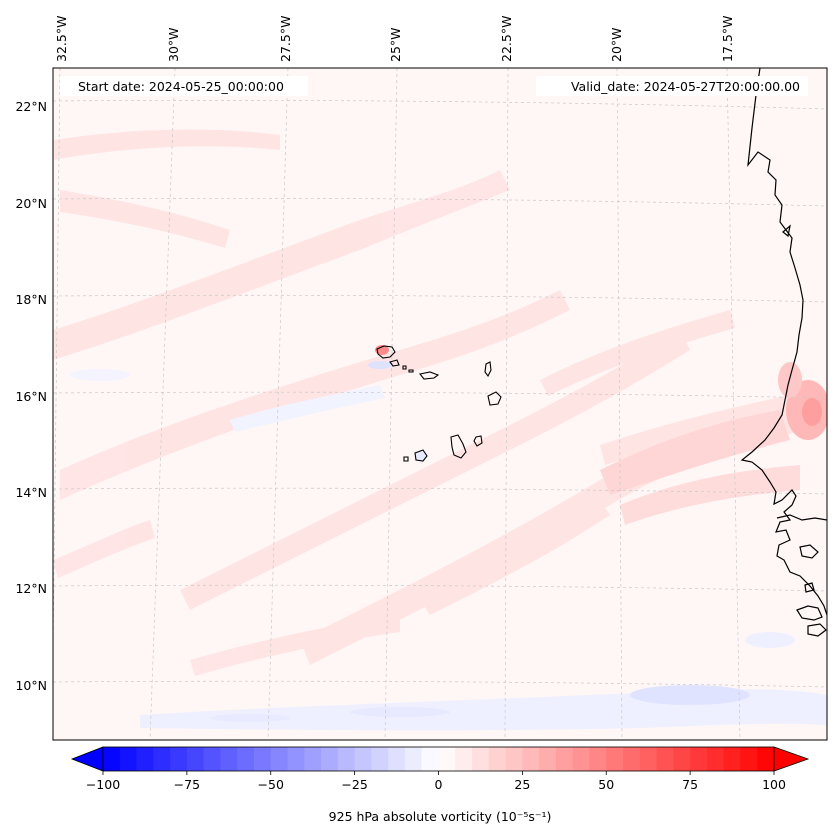 This screenshot has width=837, height=839. What do you see at coordinates (31, 492) in the screenshot?
I see `lat-label-14n: 14°N` at bounding box center [31, 492].